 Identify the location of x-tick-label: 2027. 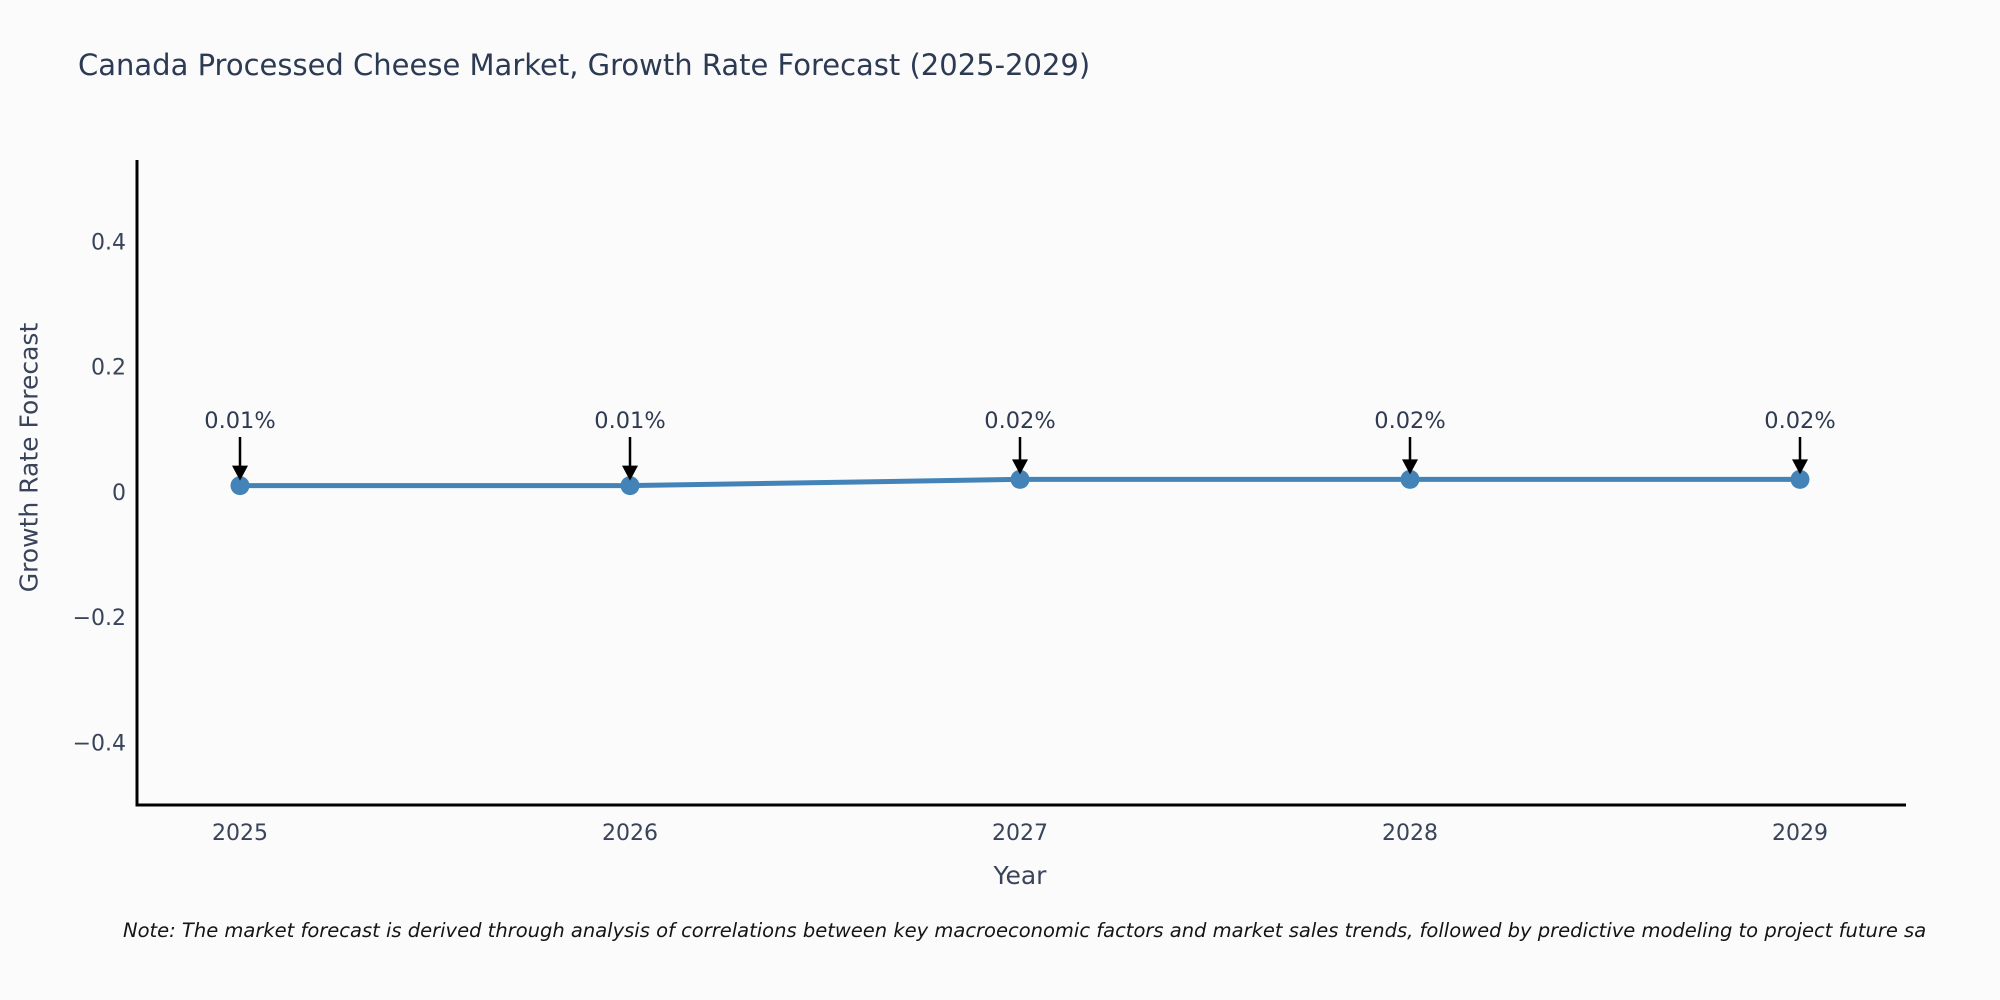
(1020, 833).